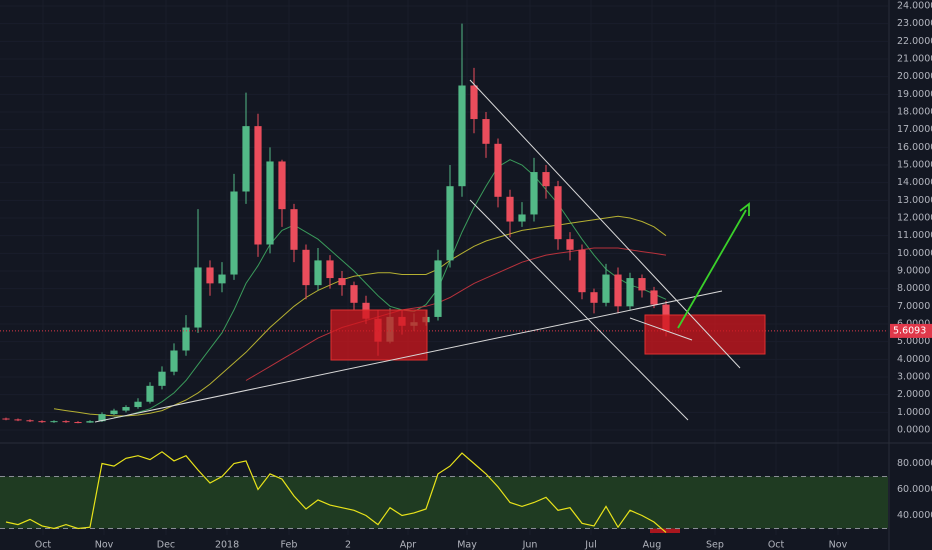 This screenshot has height=550, width=932. What do you see at coordinates (715, 545) in the screenshot?
I see `x-tick-label: Sep` at bounding box center [715, 545].